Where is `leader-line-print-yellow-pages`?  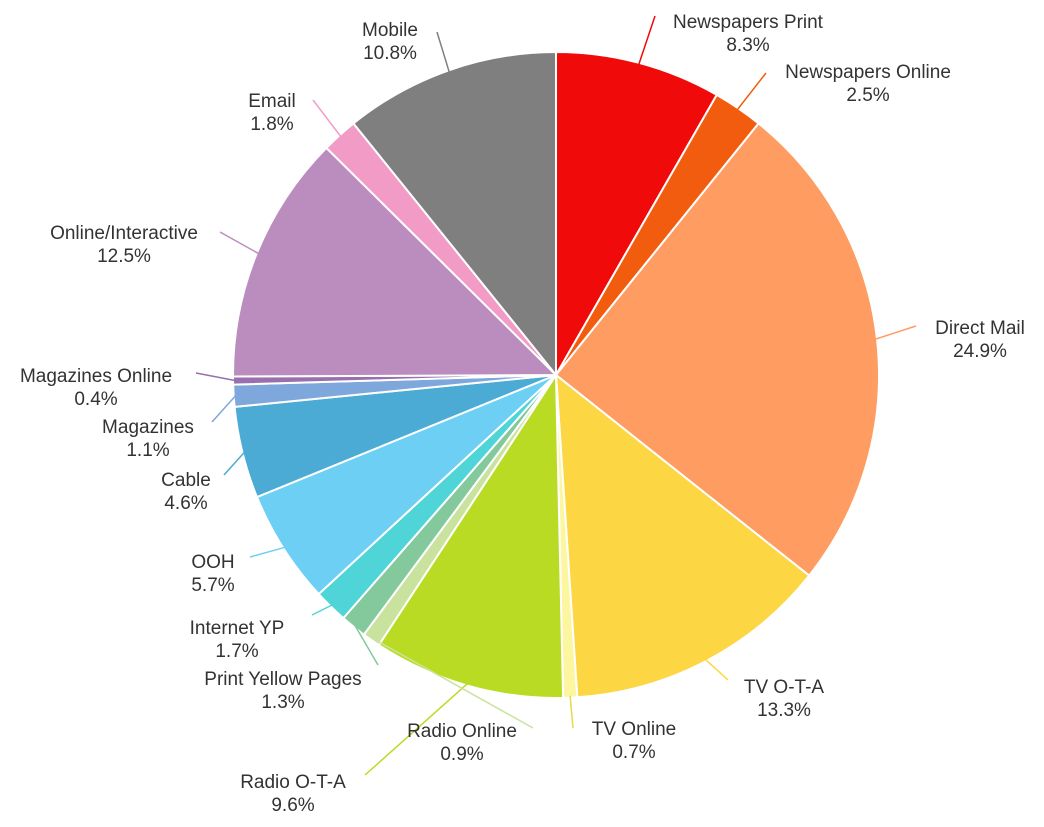
leader-line-print-yellow-pages is located at coordinates (366, 645).